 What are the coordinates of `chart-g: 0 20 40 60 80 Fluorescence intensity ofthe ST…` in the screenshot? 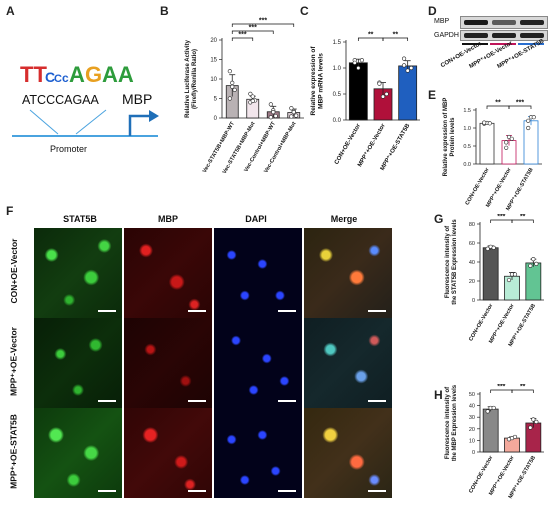 It's located at (494, 281).